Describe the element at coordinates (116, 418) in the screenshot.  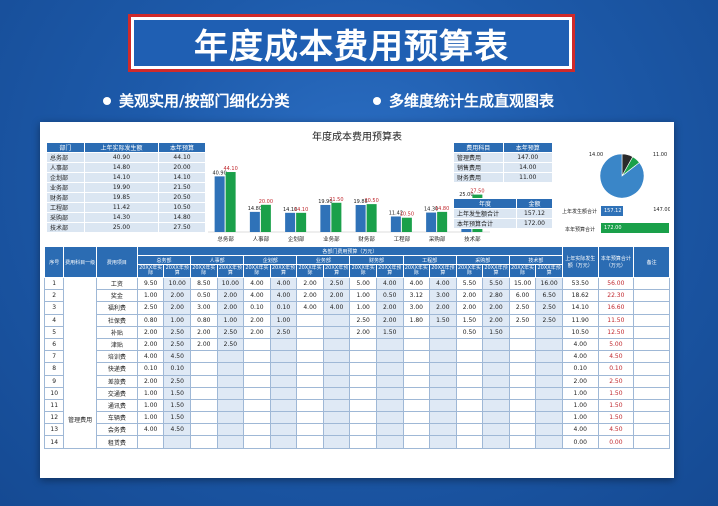
I see `row-item: 车辆费` at that location.